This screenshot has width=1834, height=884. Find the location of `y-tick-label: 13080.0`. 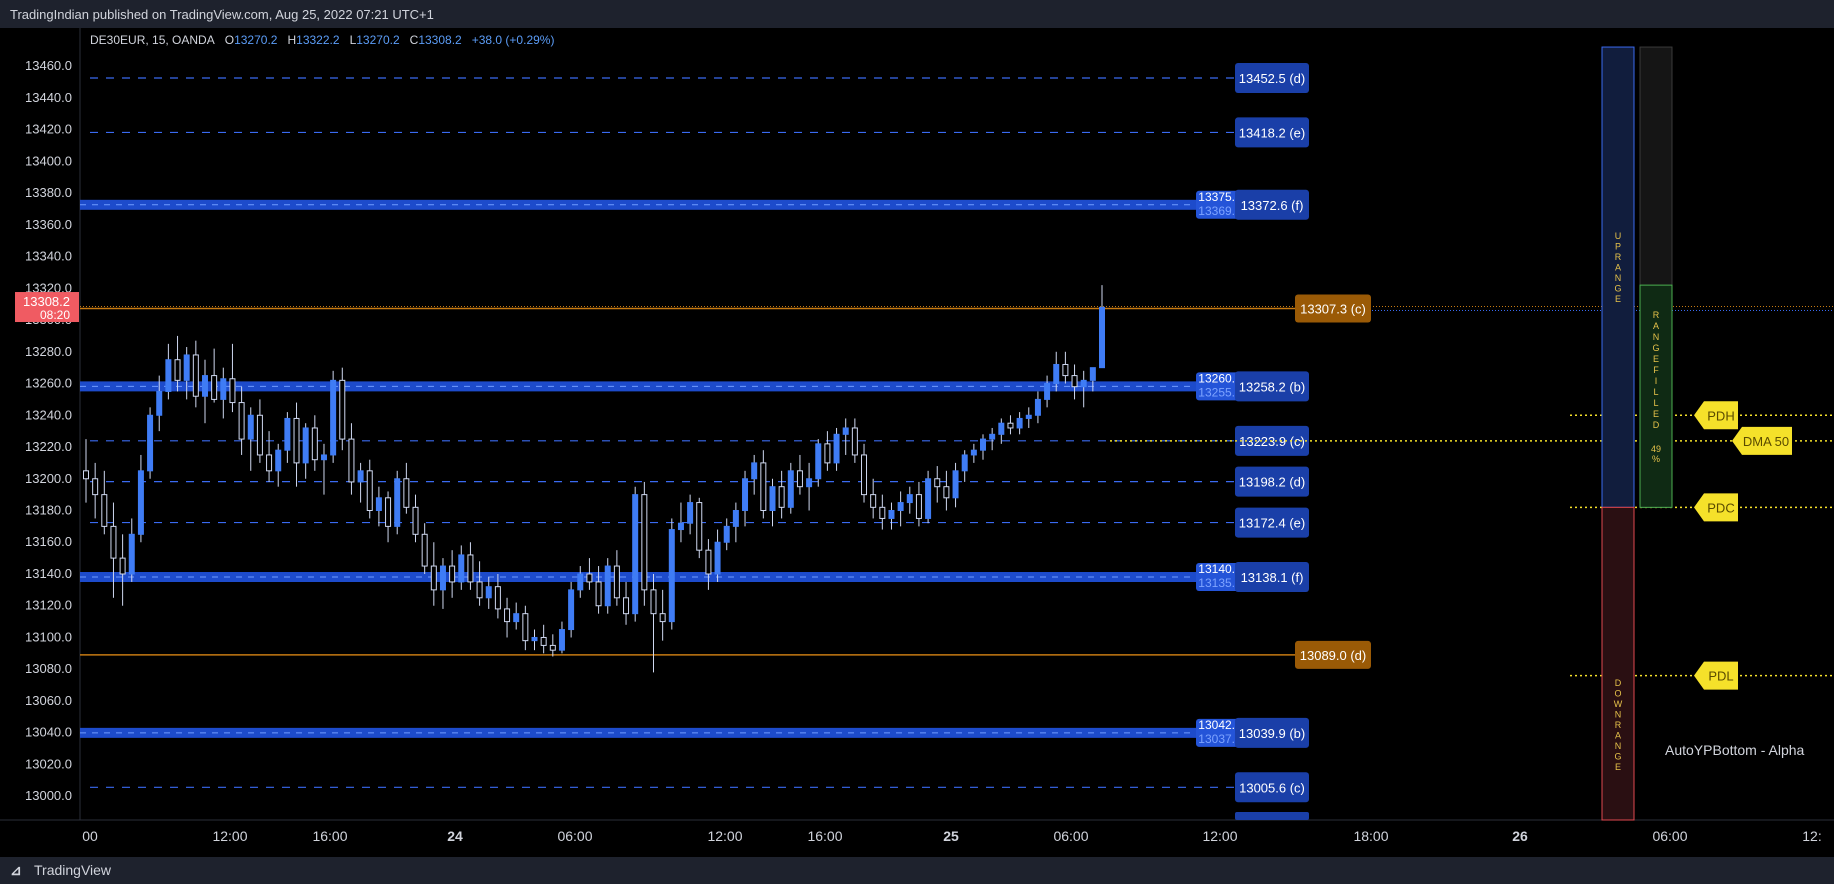

y-tick-label: 13080.0 is located at coordinates (48, 668).